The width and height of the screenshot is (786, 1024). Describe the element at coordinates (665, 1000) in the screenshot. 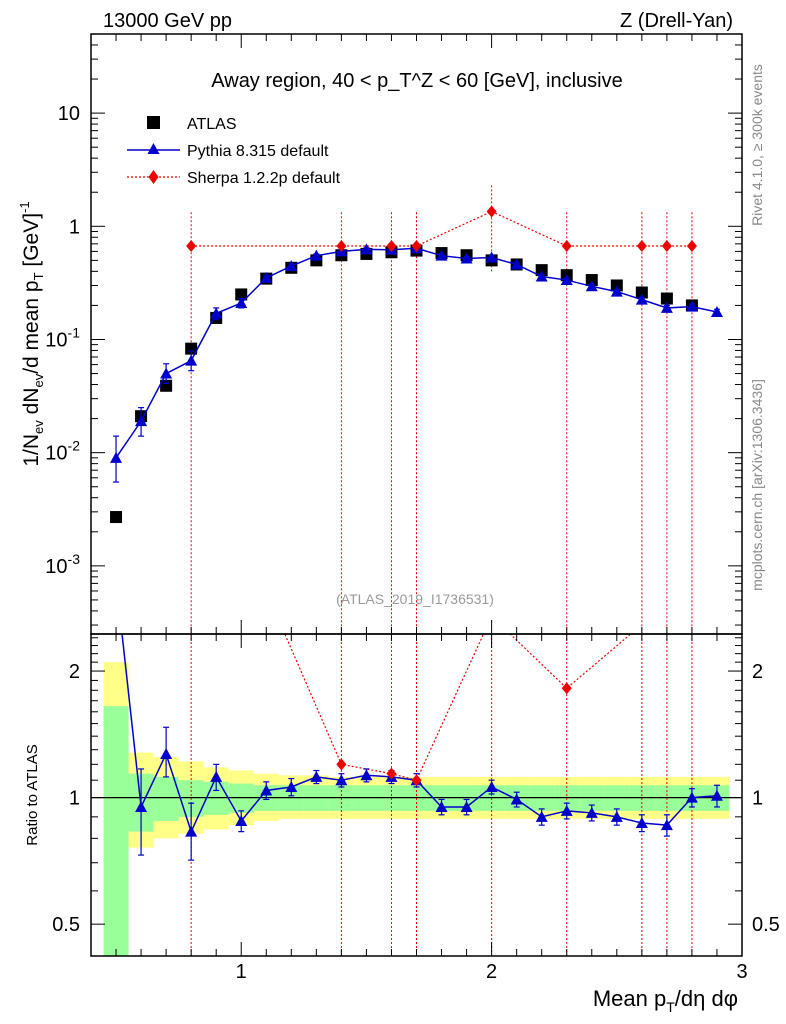

I see `x-axis-title: Mean pT/dη dφ` at that location.